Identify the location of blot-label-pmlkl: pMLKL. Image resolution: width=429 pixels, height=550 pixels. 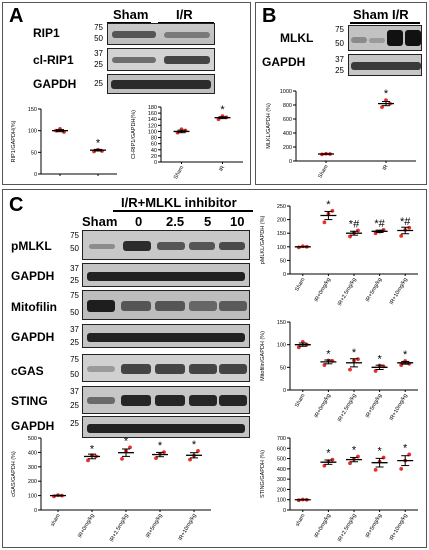
(31, 246).